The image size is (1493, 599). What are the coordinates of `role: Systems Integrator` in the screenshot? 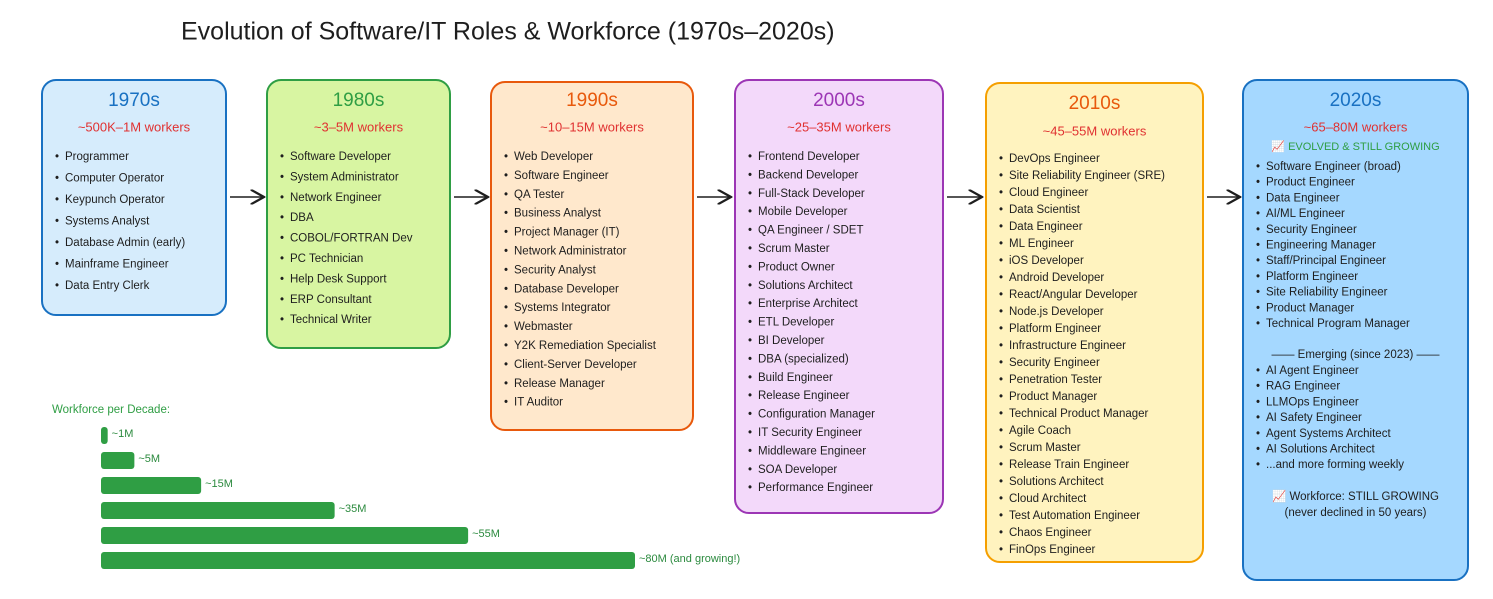 It's located at (562, 308).